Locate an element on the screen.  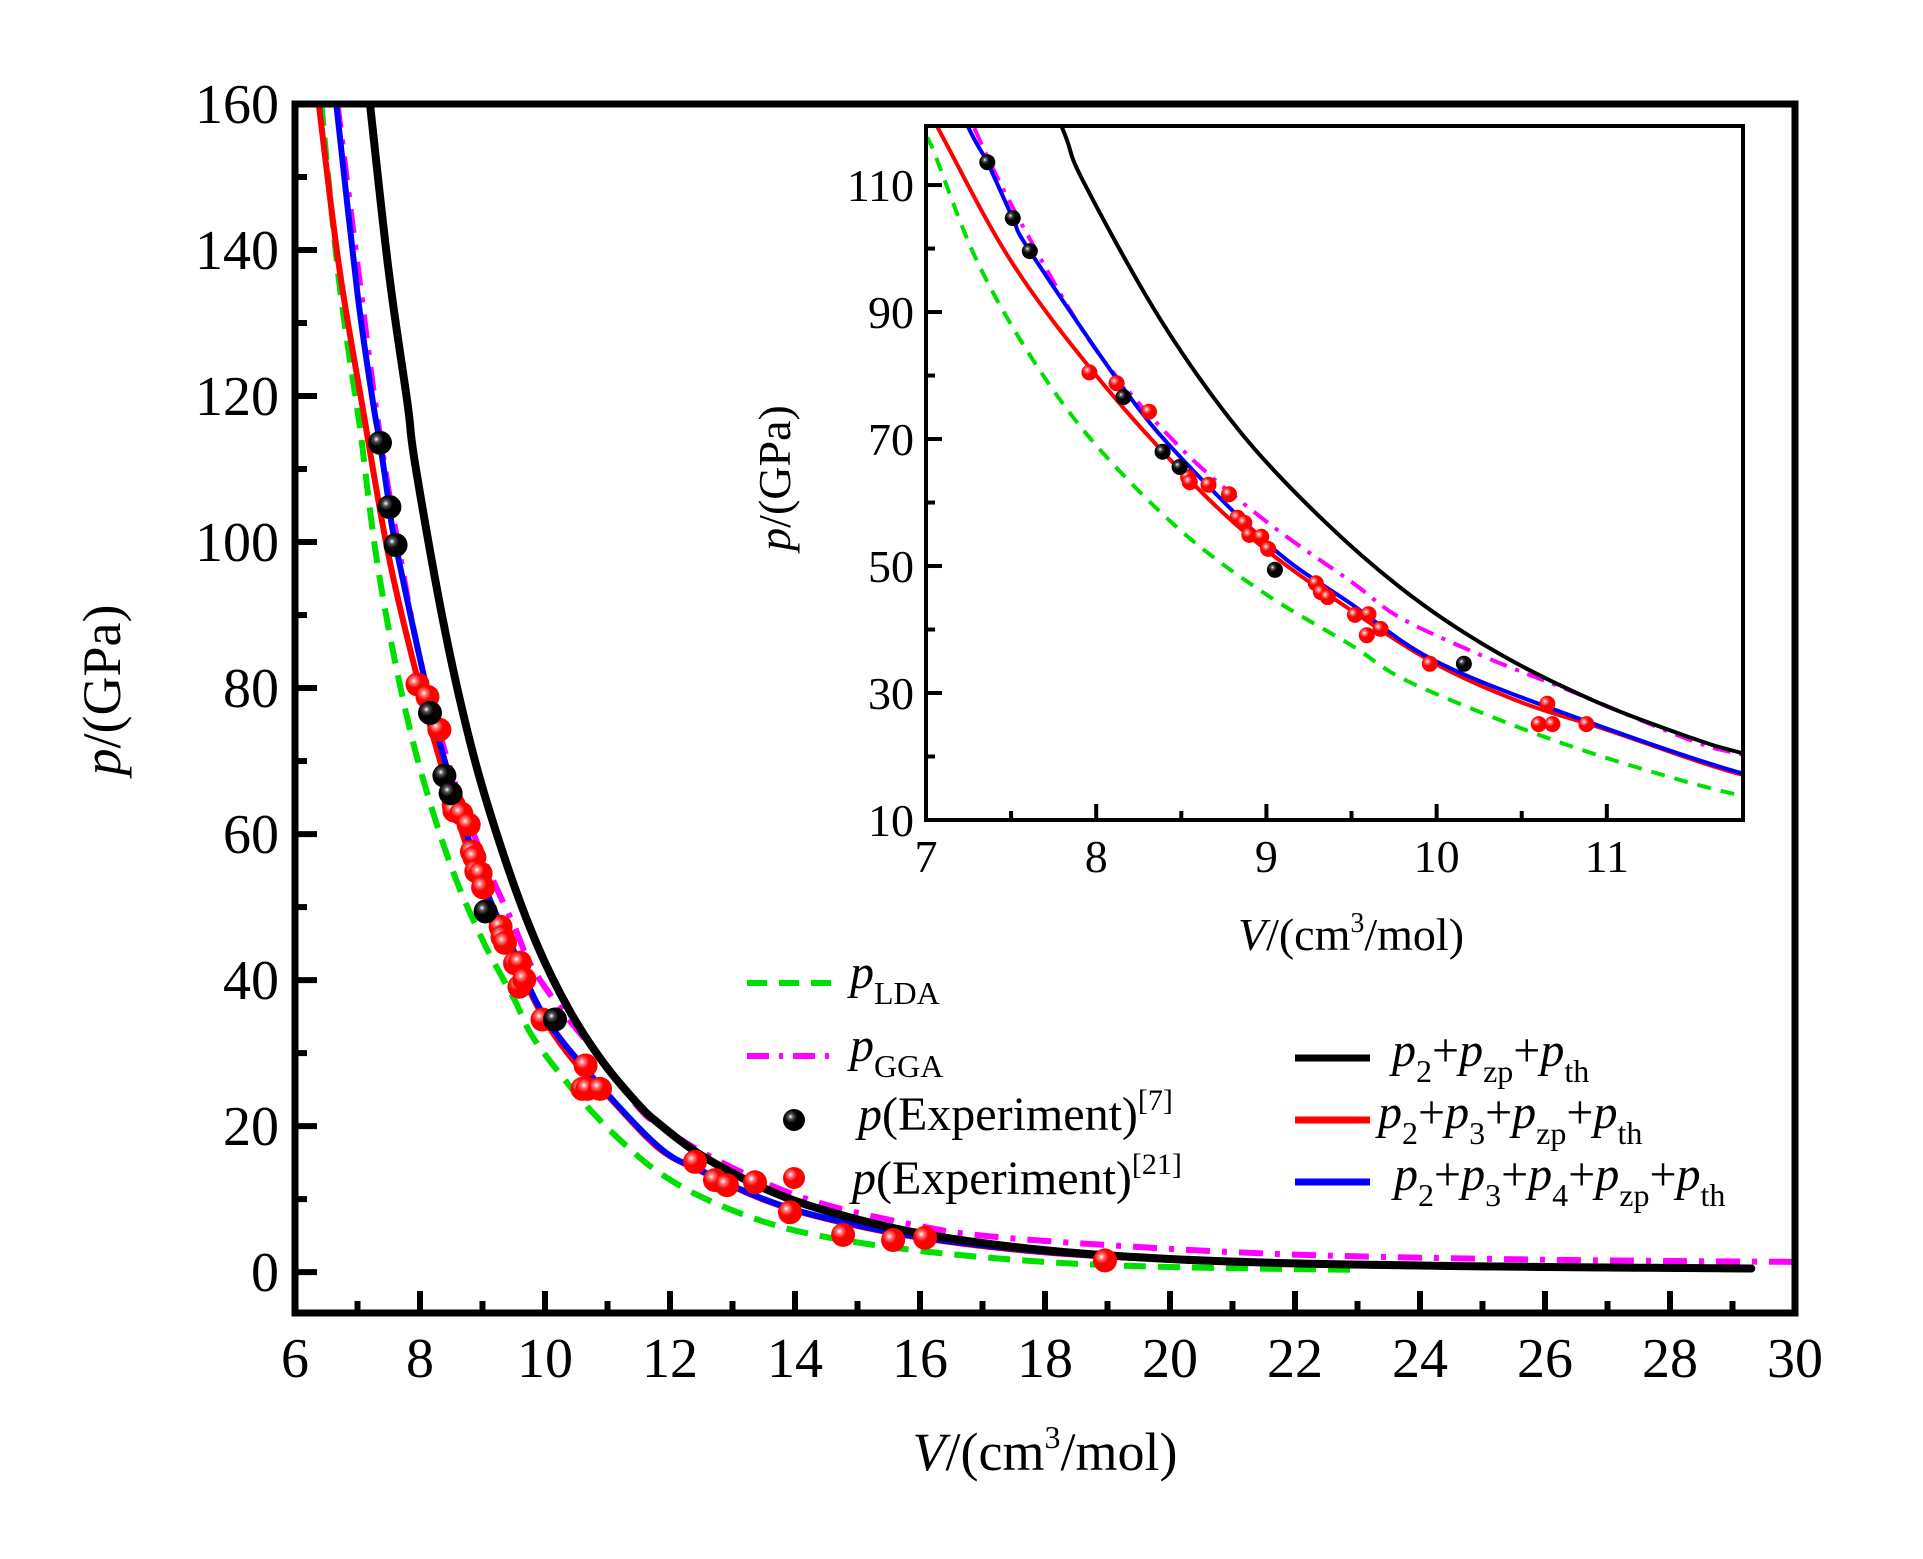
inset-y-tick-label: 90 is located at coordinates (891, 312).